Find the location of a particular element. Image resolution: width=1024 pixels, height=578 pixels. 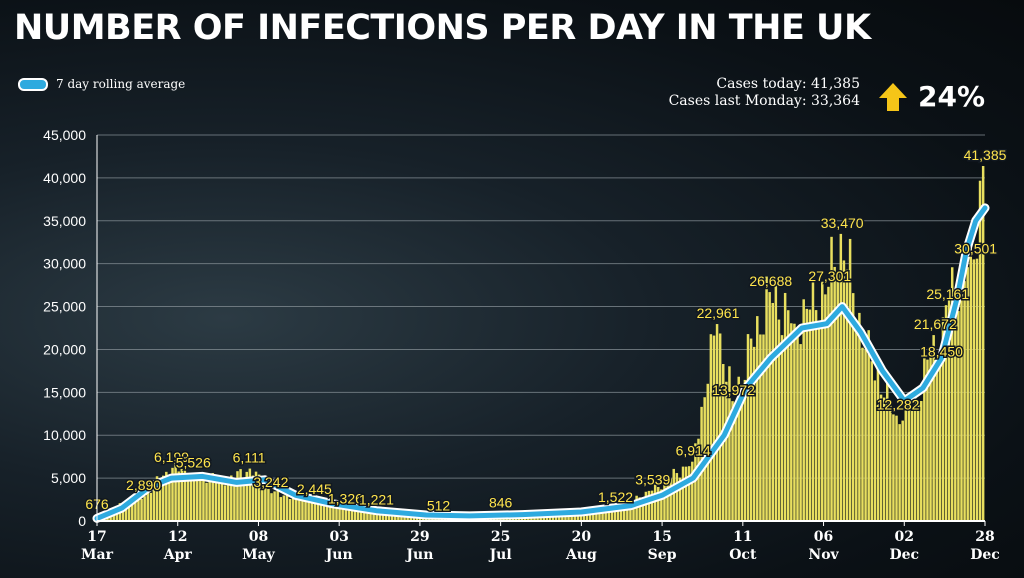

x-tick-month: Dec is located at coordinates (904, 555).